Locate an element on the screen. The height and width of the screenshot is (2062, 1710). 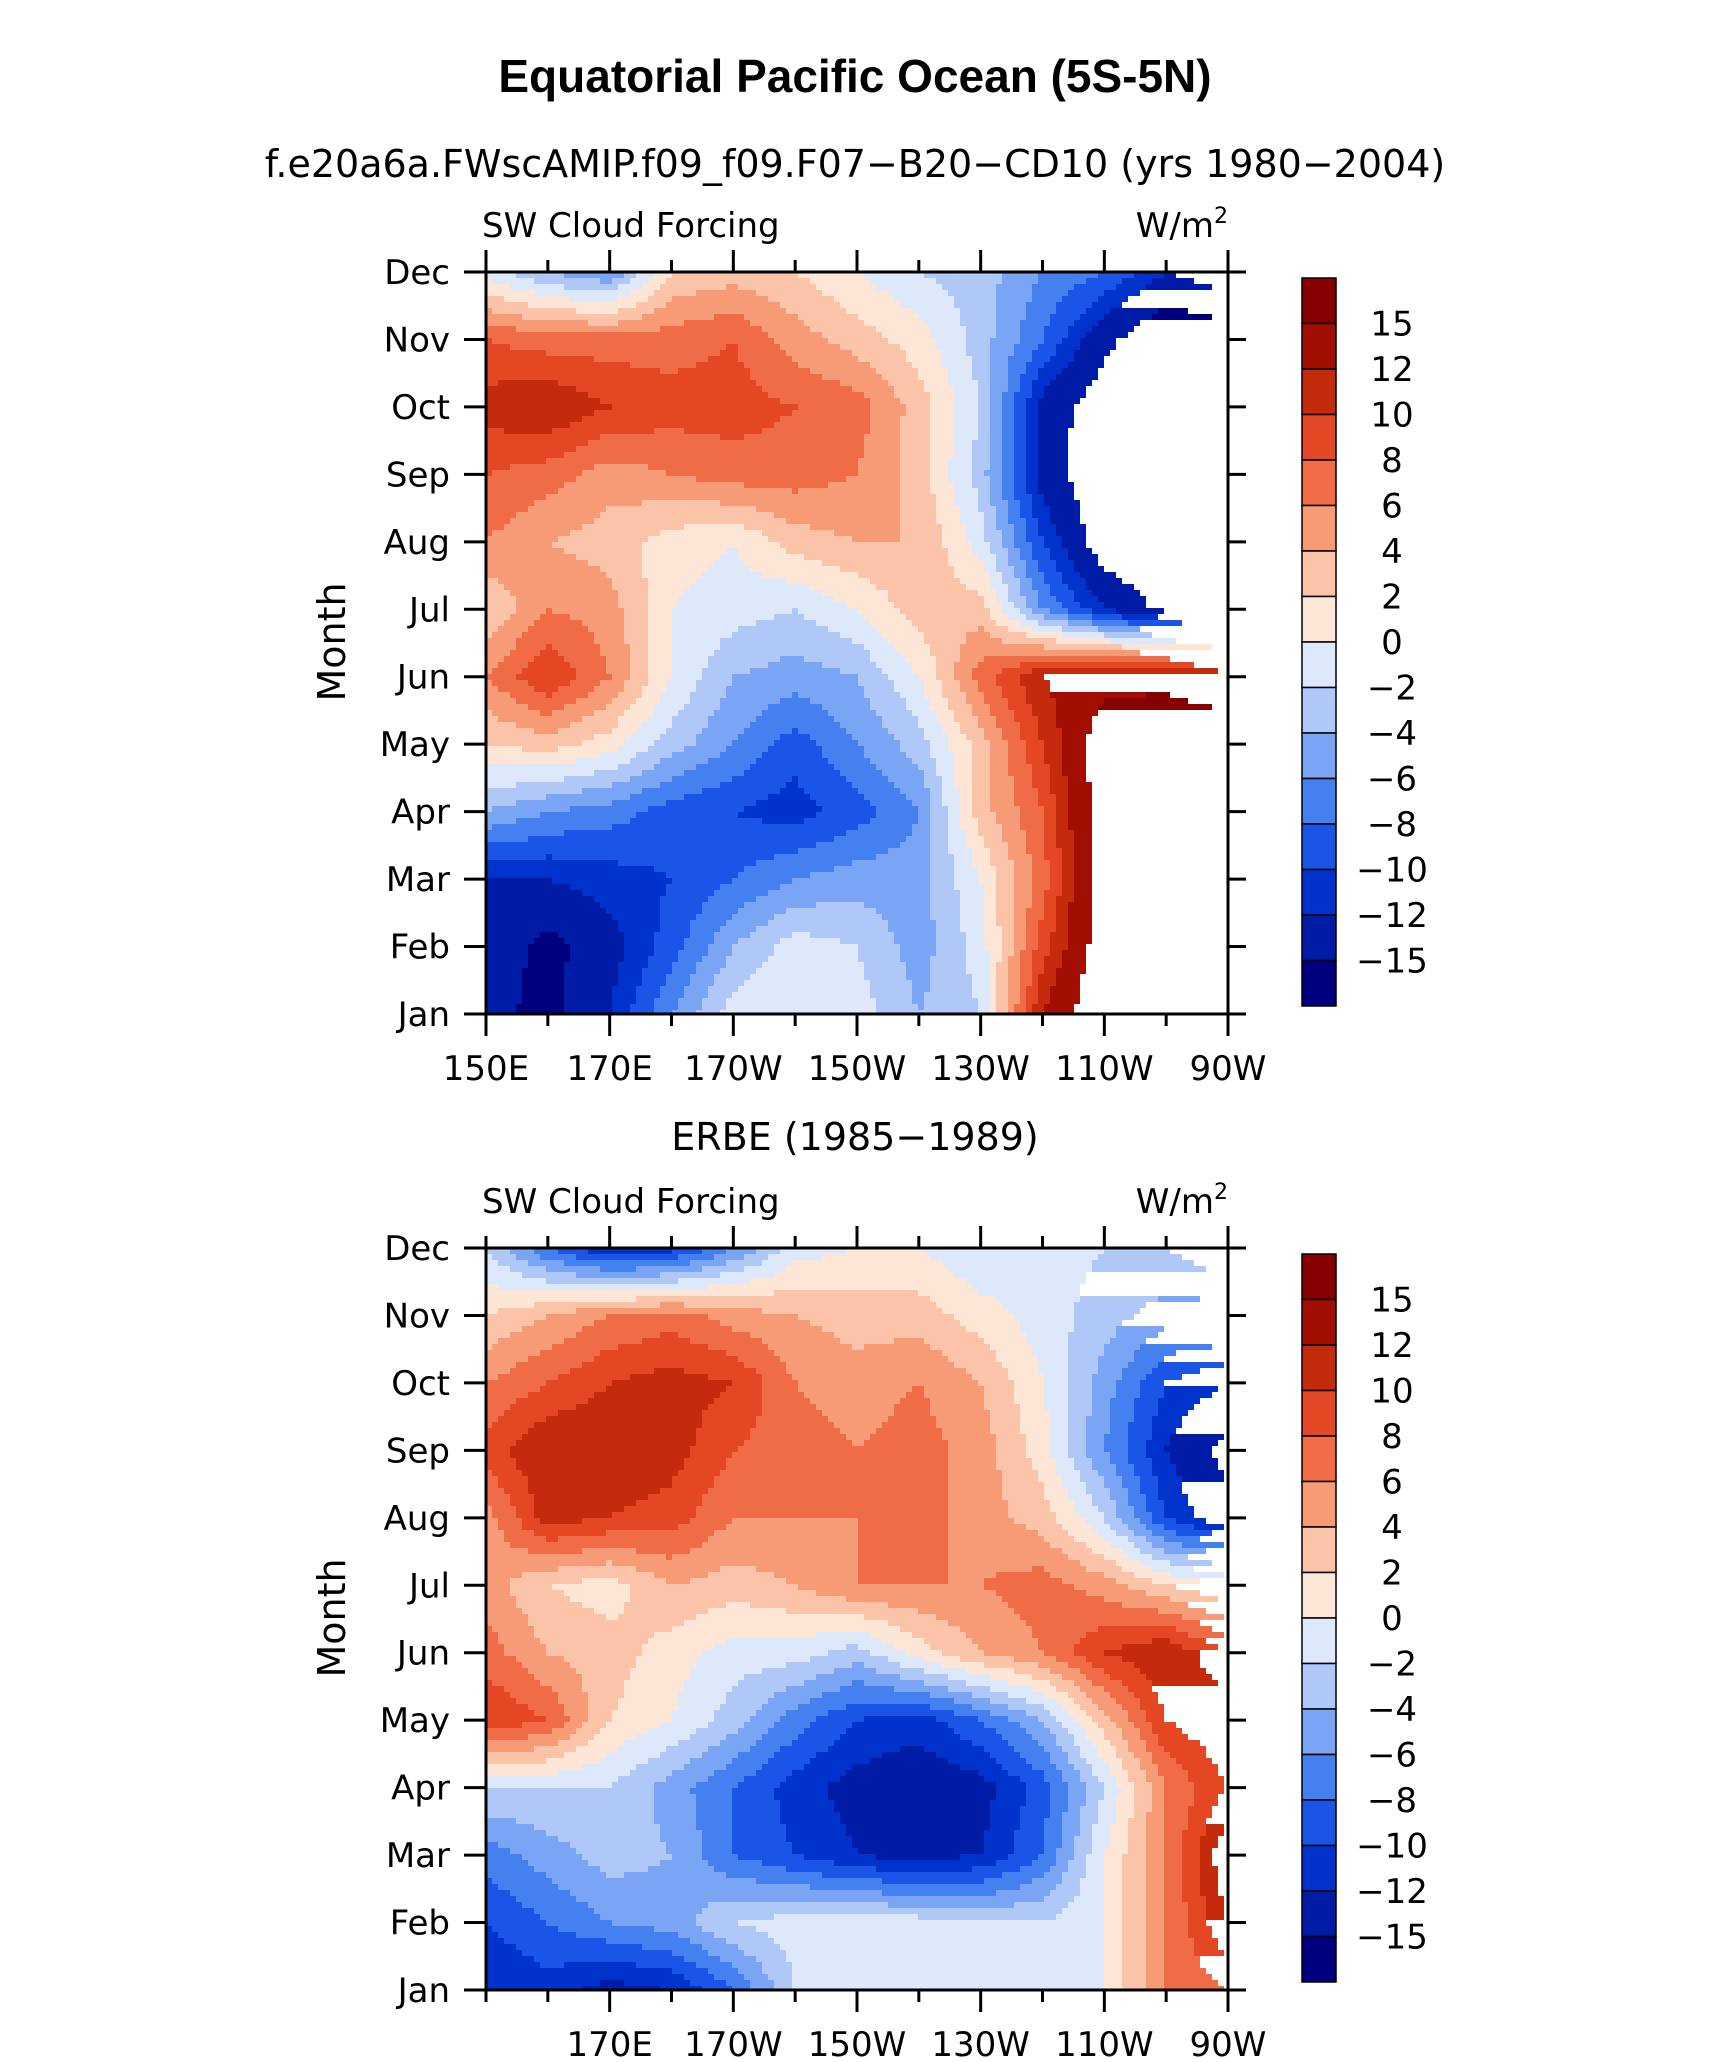
colorbar-box is located at coordinates (1319, 1641).